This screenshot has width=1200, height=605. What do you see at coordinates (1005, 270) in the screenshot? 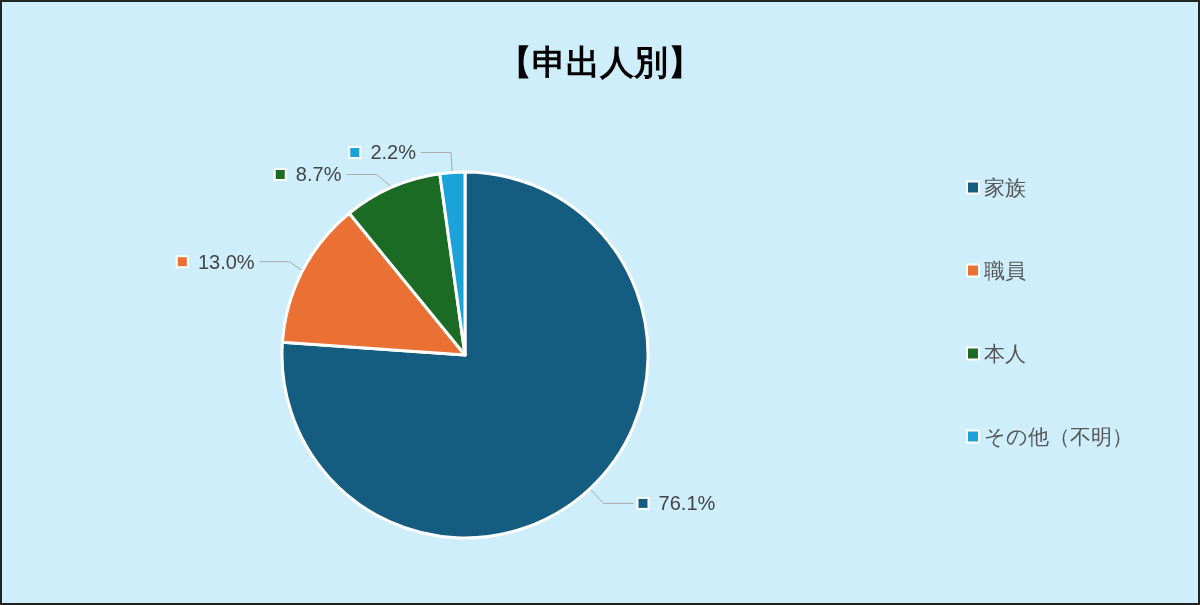
I see `legend-label: 職員` at bounding box center [1005, 270].